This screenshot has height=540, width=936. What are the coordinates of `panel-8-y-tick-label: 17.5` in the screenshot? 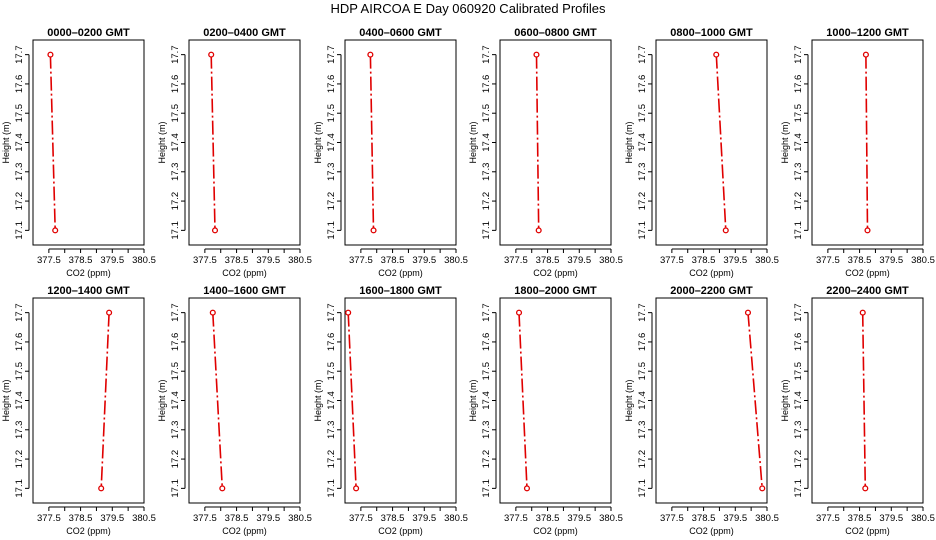 It's located at (175, 371).